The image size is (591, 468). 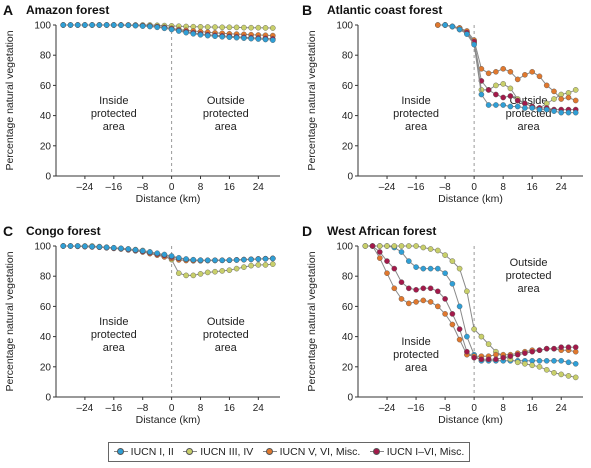 What do you see at coordinates (510, 67) in the screenshot?
I see `series-iucn-i-vi-misc` at bounding box center [510, 67].